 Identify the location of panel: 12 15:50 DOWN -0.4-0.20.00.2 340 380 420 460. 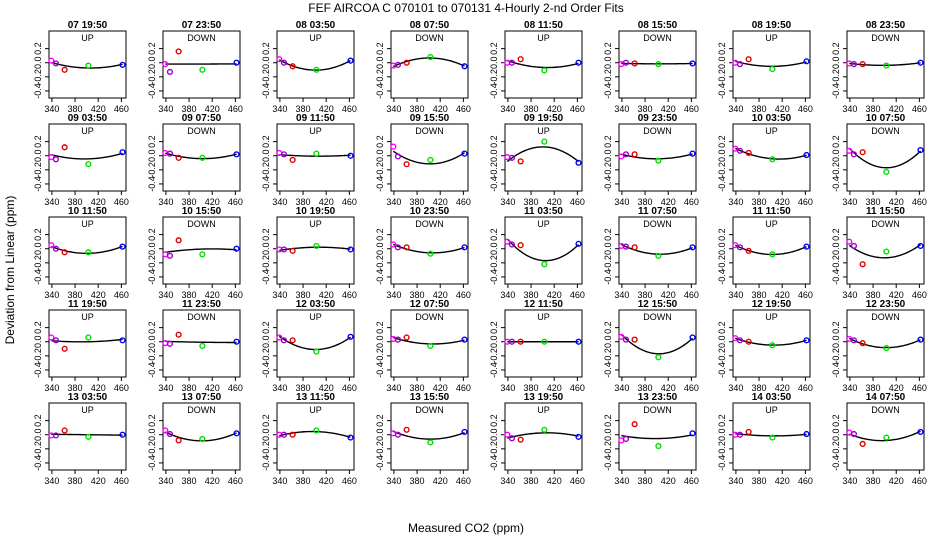
(651, 346).